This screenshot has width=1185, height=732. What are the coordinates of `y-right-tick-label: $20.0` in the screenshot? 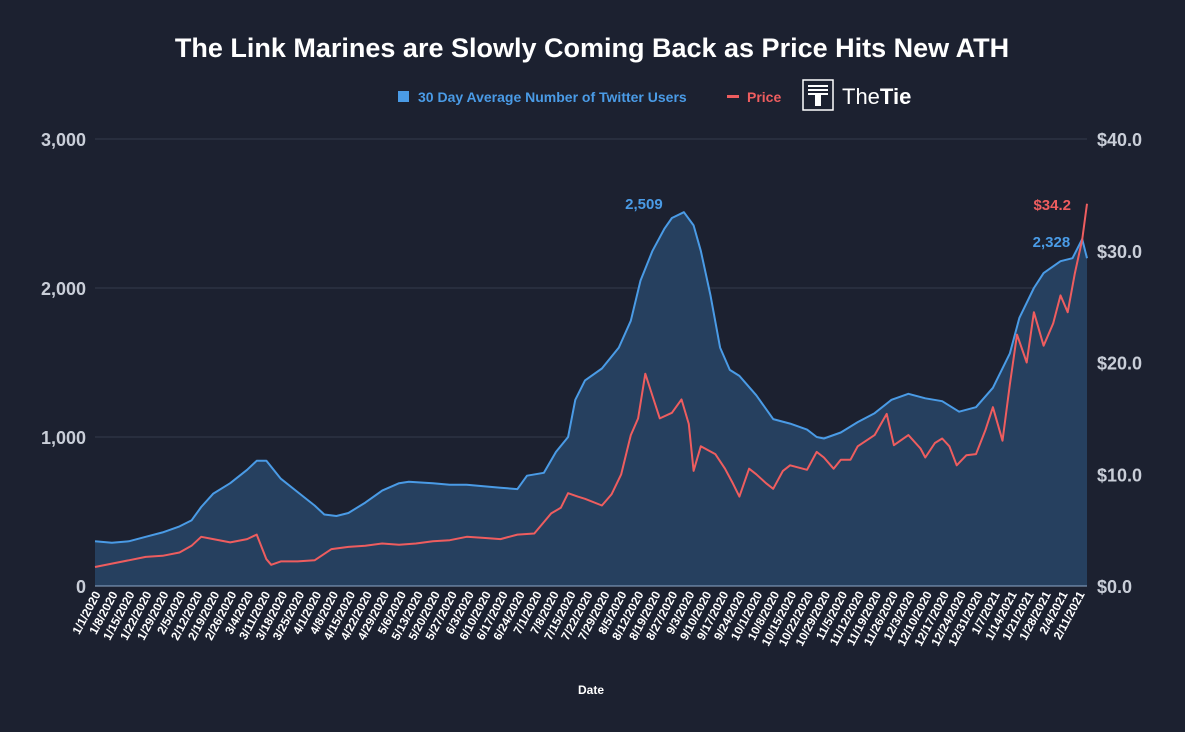 It's located at (1119, 364).